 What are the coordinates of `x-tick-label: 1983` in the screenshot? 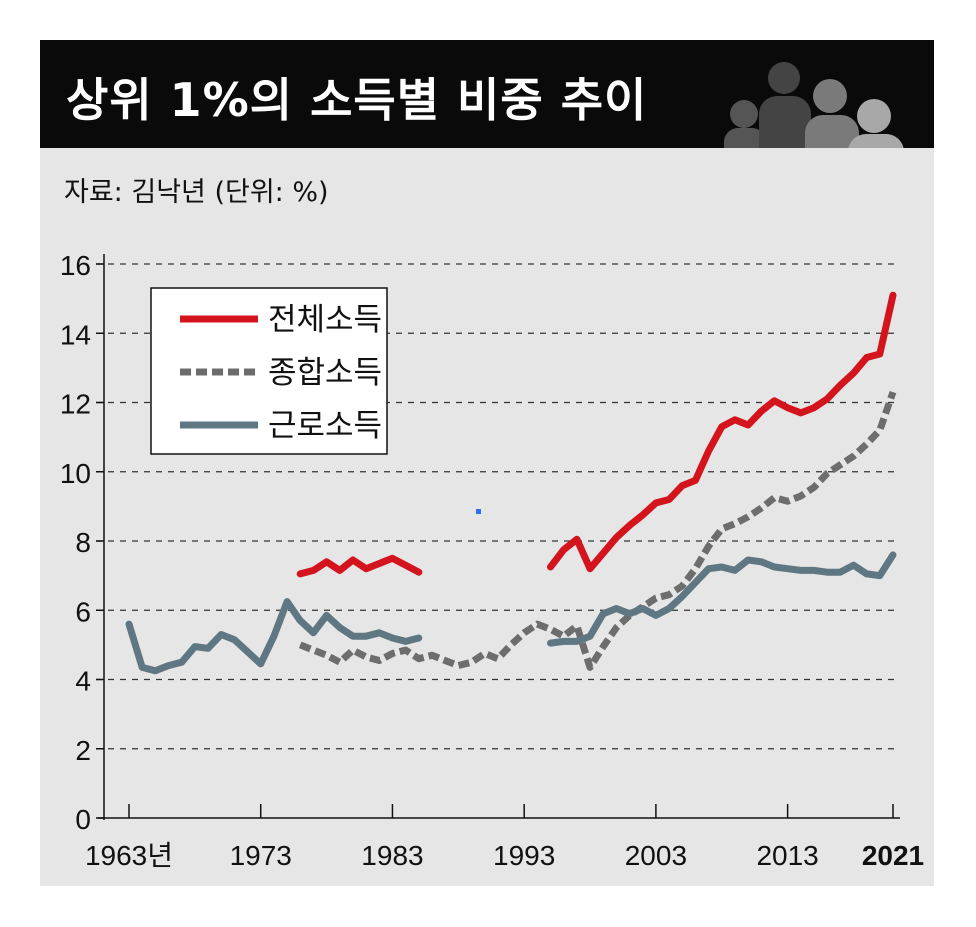 It's located at (392, 855).